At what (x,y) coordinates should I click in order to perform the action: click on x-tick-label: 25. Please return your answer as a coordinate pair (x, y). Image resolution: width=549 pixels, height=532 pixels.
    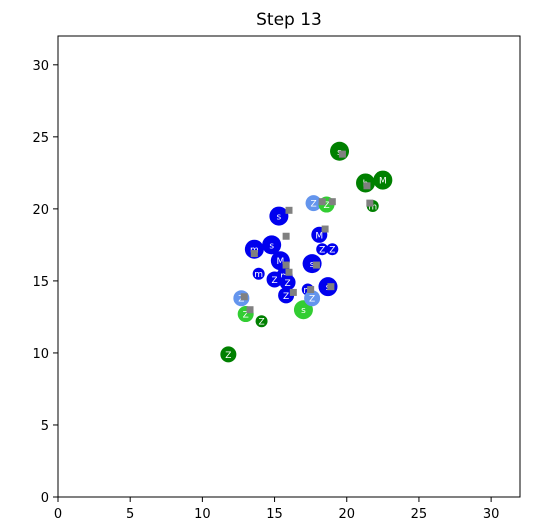
    Looking at the image, I should click on (419, 514).